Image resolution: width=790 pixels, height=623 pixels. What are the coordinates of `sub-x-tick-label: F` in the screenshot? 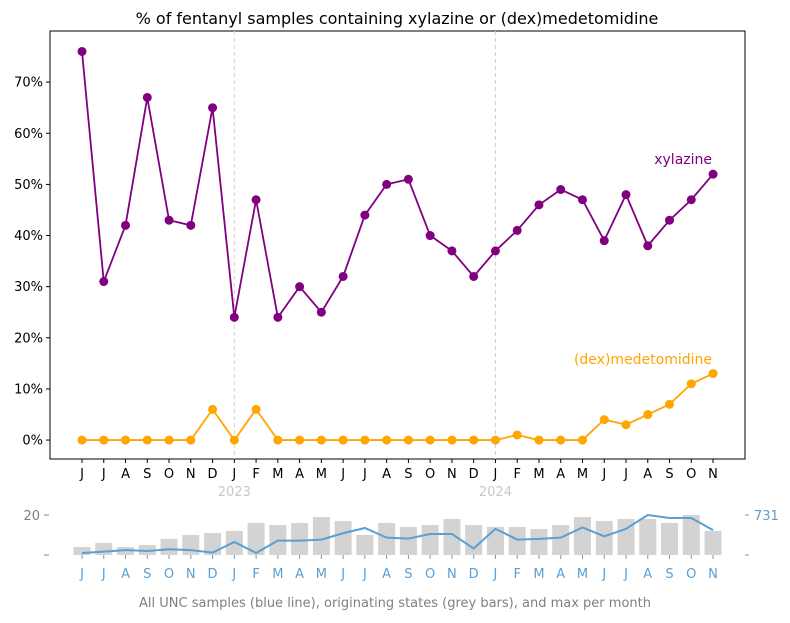 It's located at (516, 574).